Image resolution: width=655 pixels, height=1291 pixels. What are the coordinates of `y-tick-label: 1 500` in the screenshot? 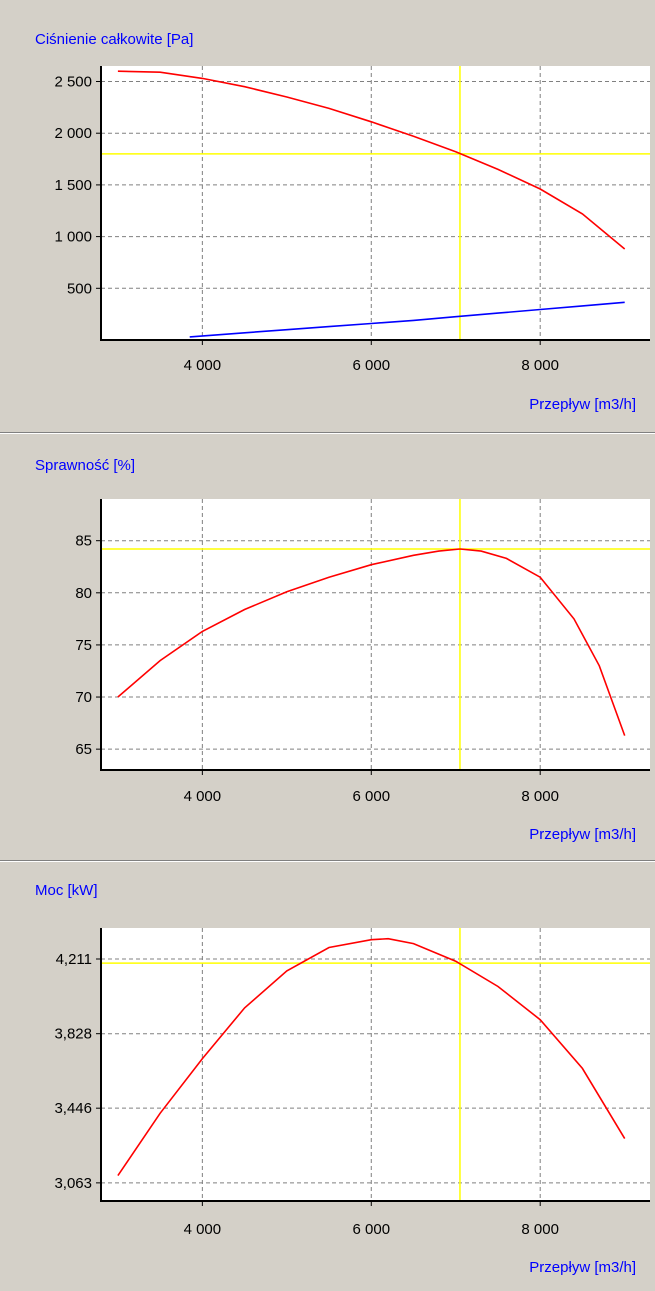 It's located at (73, 185).